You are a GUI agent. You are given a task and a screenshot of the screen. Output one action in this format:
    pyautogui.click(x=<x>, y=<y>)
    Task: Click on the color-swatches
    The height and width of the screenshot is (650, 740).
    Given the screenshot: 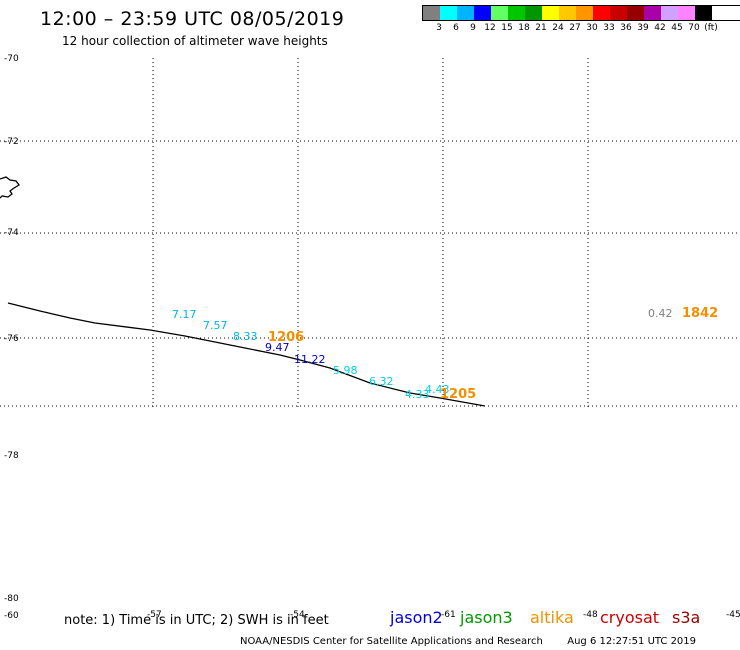 What is the action you would take?
    pyautogui.click(x=581, y=13)
    